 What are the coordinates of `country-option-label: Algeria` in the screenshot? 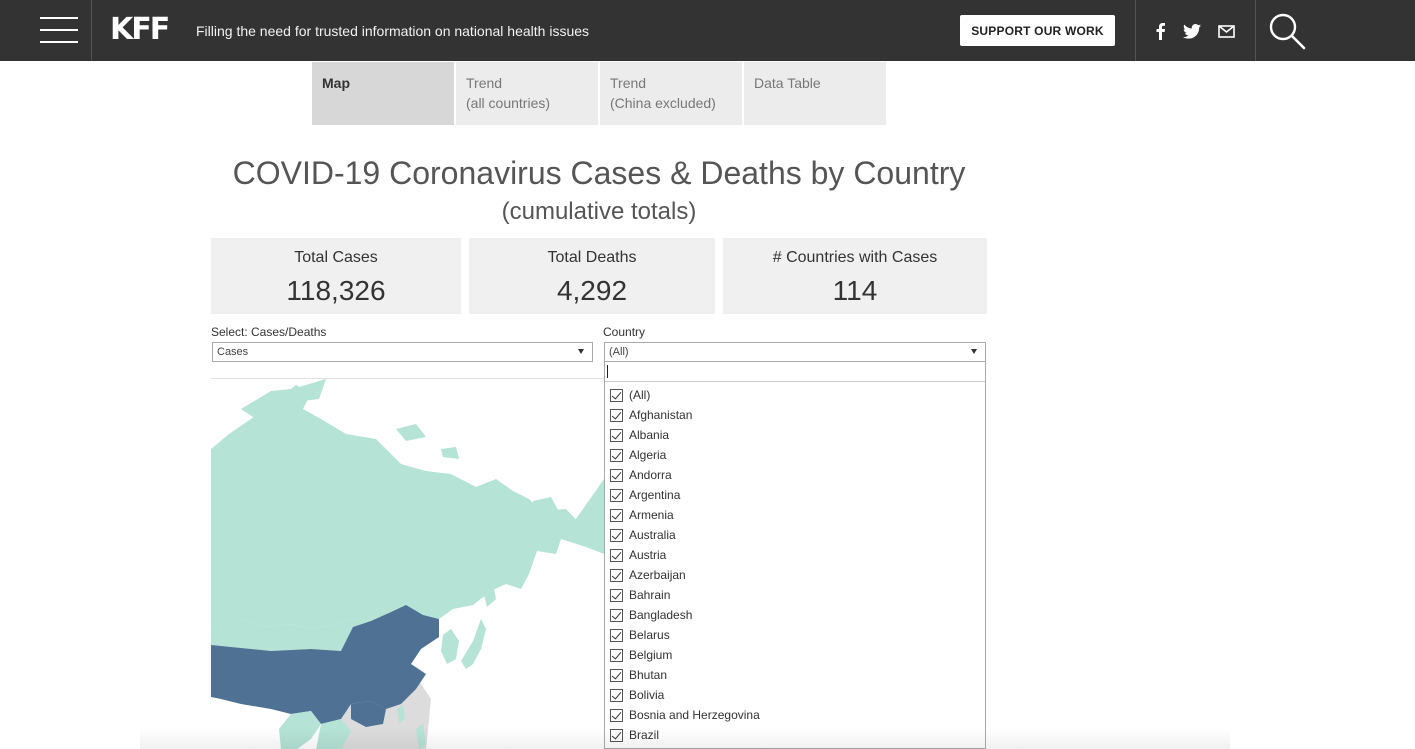 It's located at (648, 455).